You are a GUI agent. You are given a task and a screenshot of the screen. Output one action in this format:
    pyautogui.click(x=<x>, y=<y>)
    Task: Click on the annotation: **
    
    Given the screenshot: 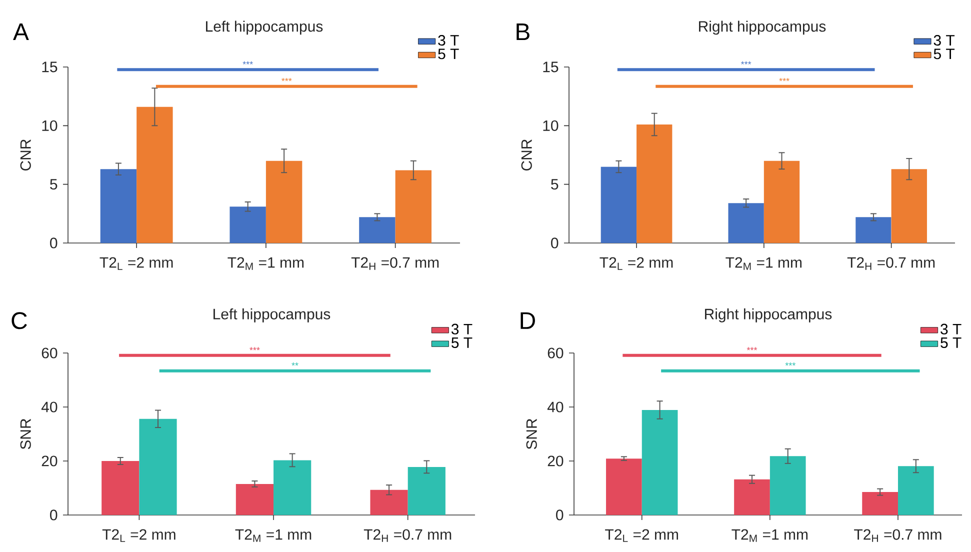 What is the action you would take?
    pyautogui.click(x=295, y=364)
    